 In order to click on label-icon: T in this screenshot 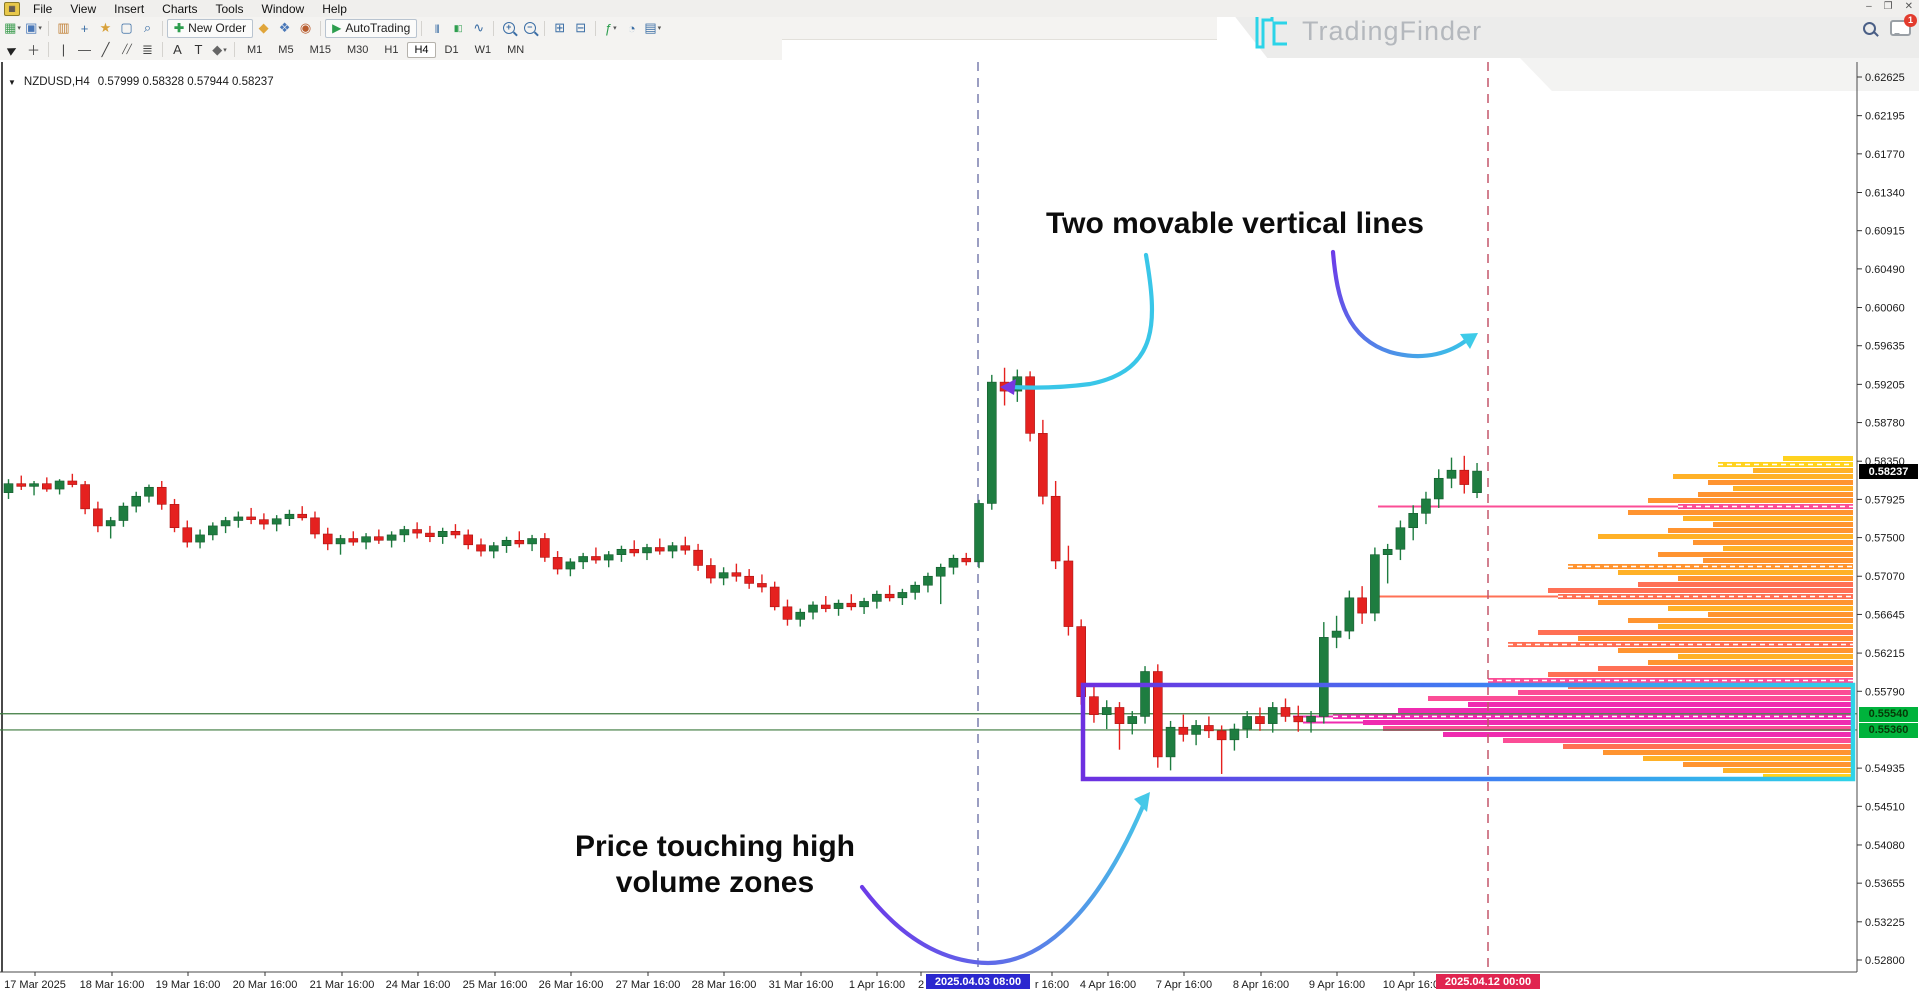, I will do `click(198, 50)`.